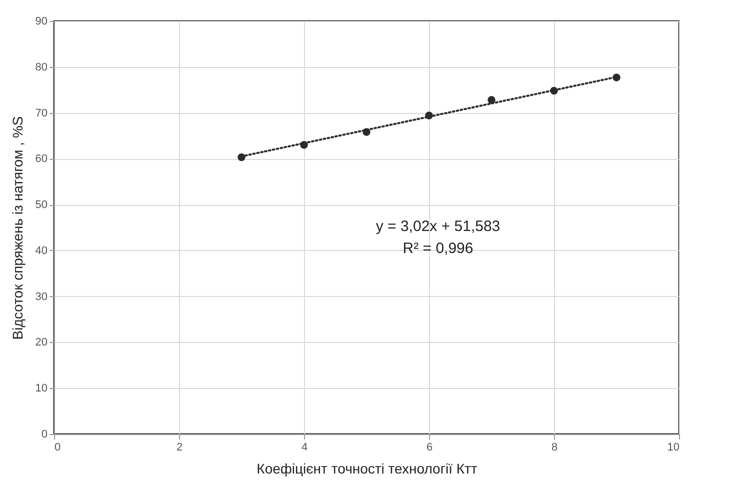 This screenshot has width=731, height=499. What do you see at coordinates (41, 113) in the screenshot?
I see `y-tick-label: 70` at bounding box center [41, 113].